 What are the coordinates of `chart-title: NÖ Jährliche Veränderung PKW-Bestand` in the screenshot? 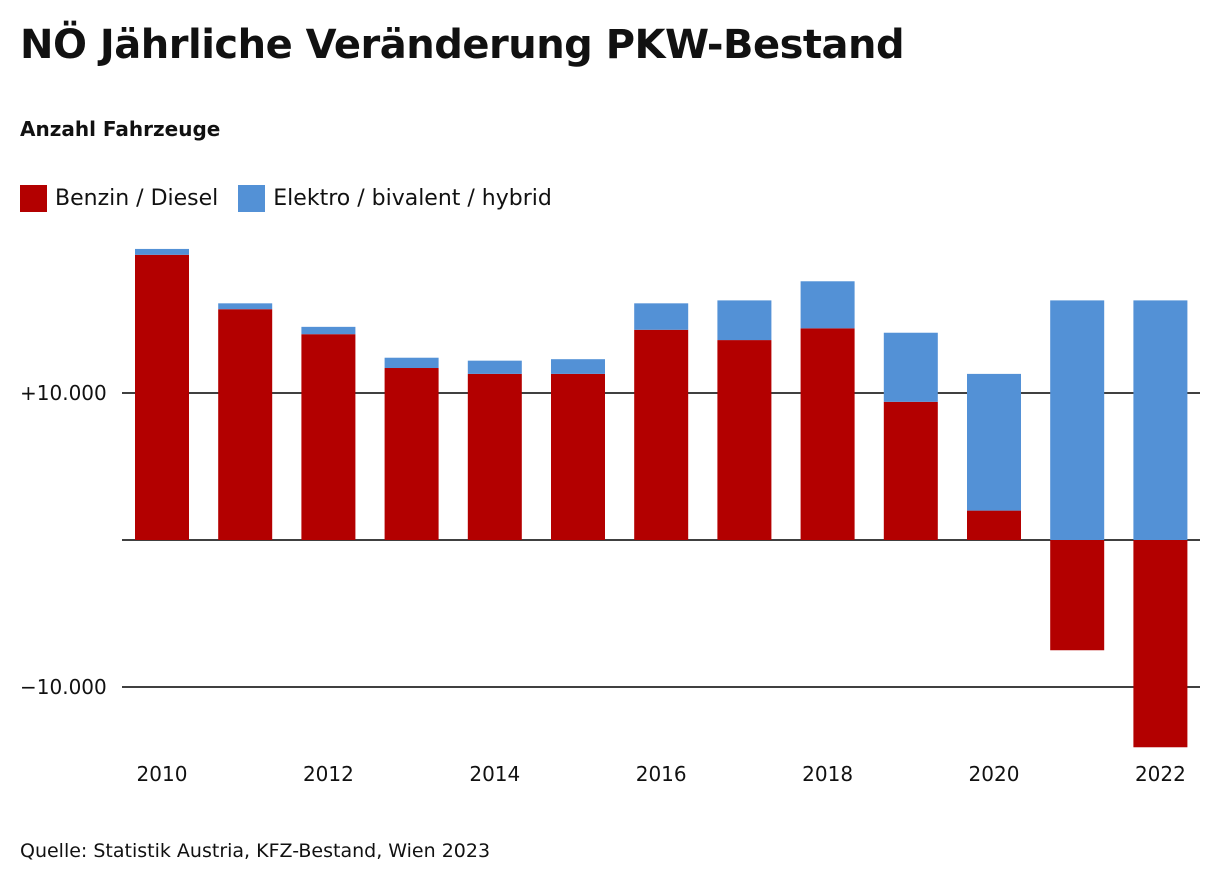 It's located at (462, 45).